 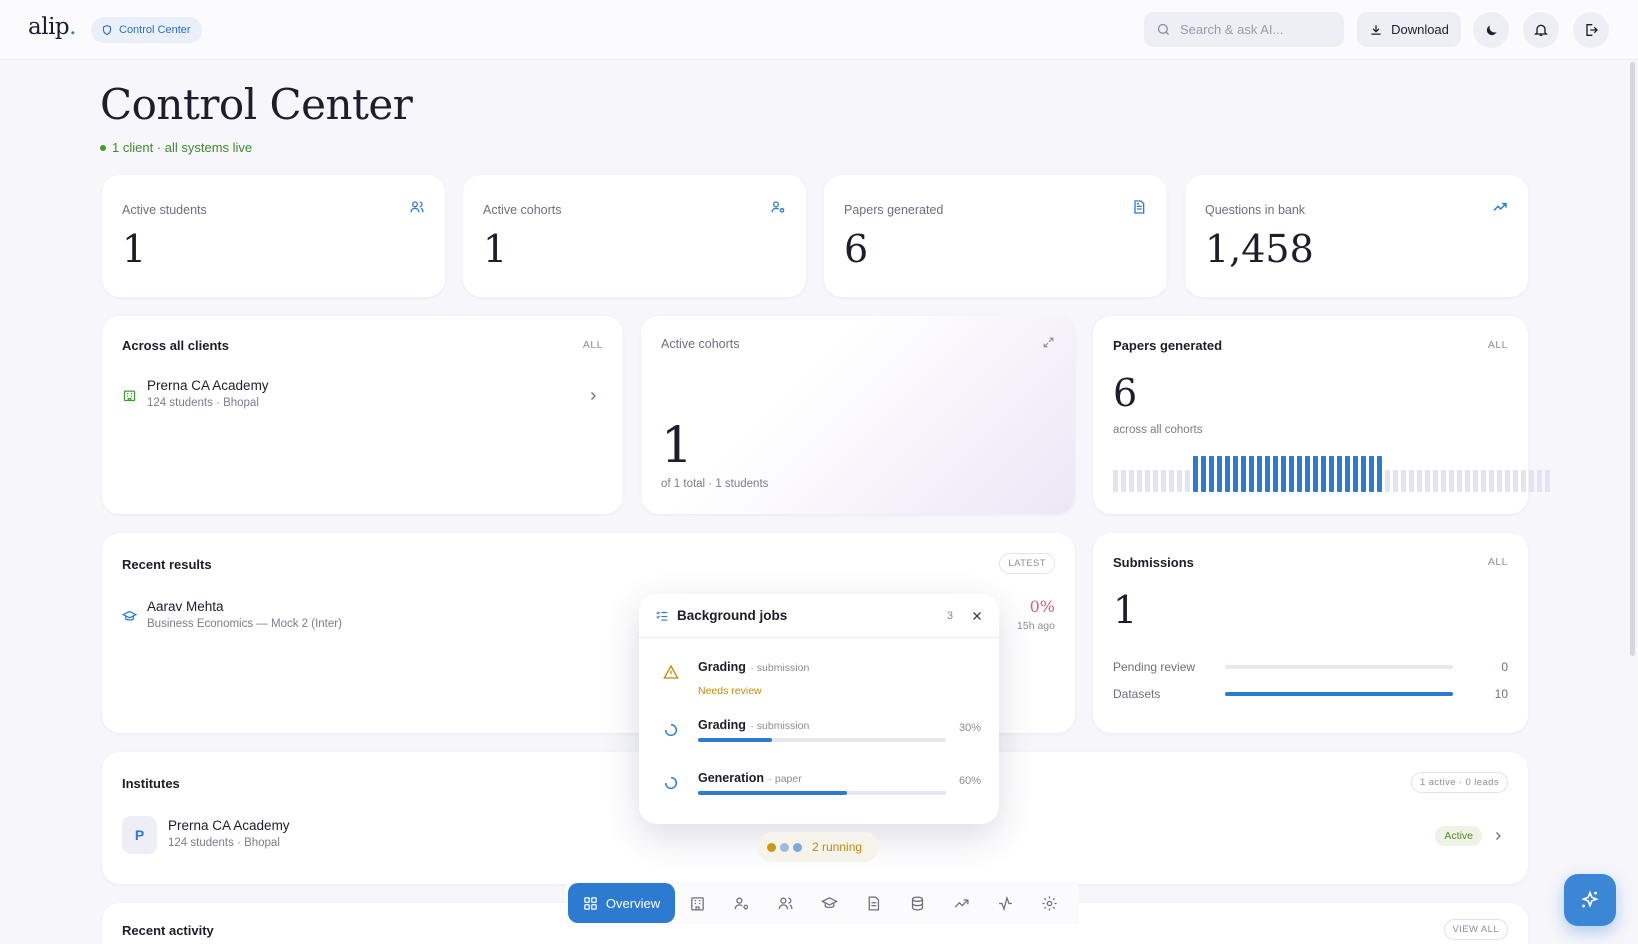 I want to click on institute-name: Prerna CA Academy, so click(x=229, y=825).